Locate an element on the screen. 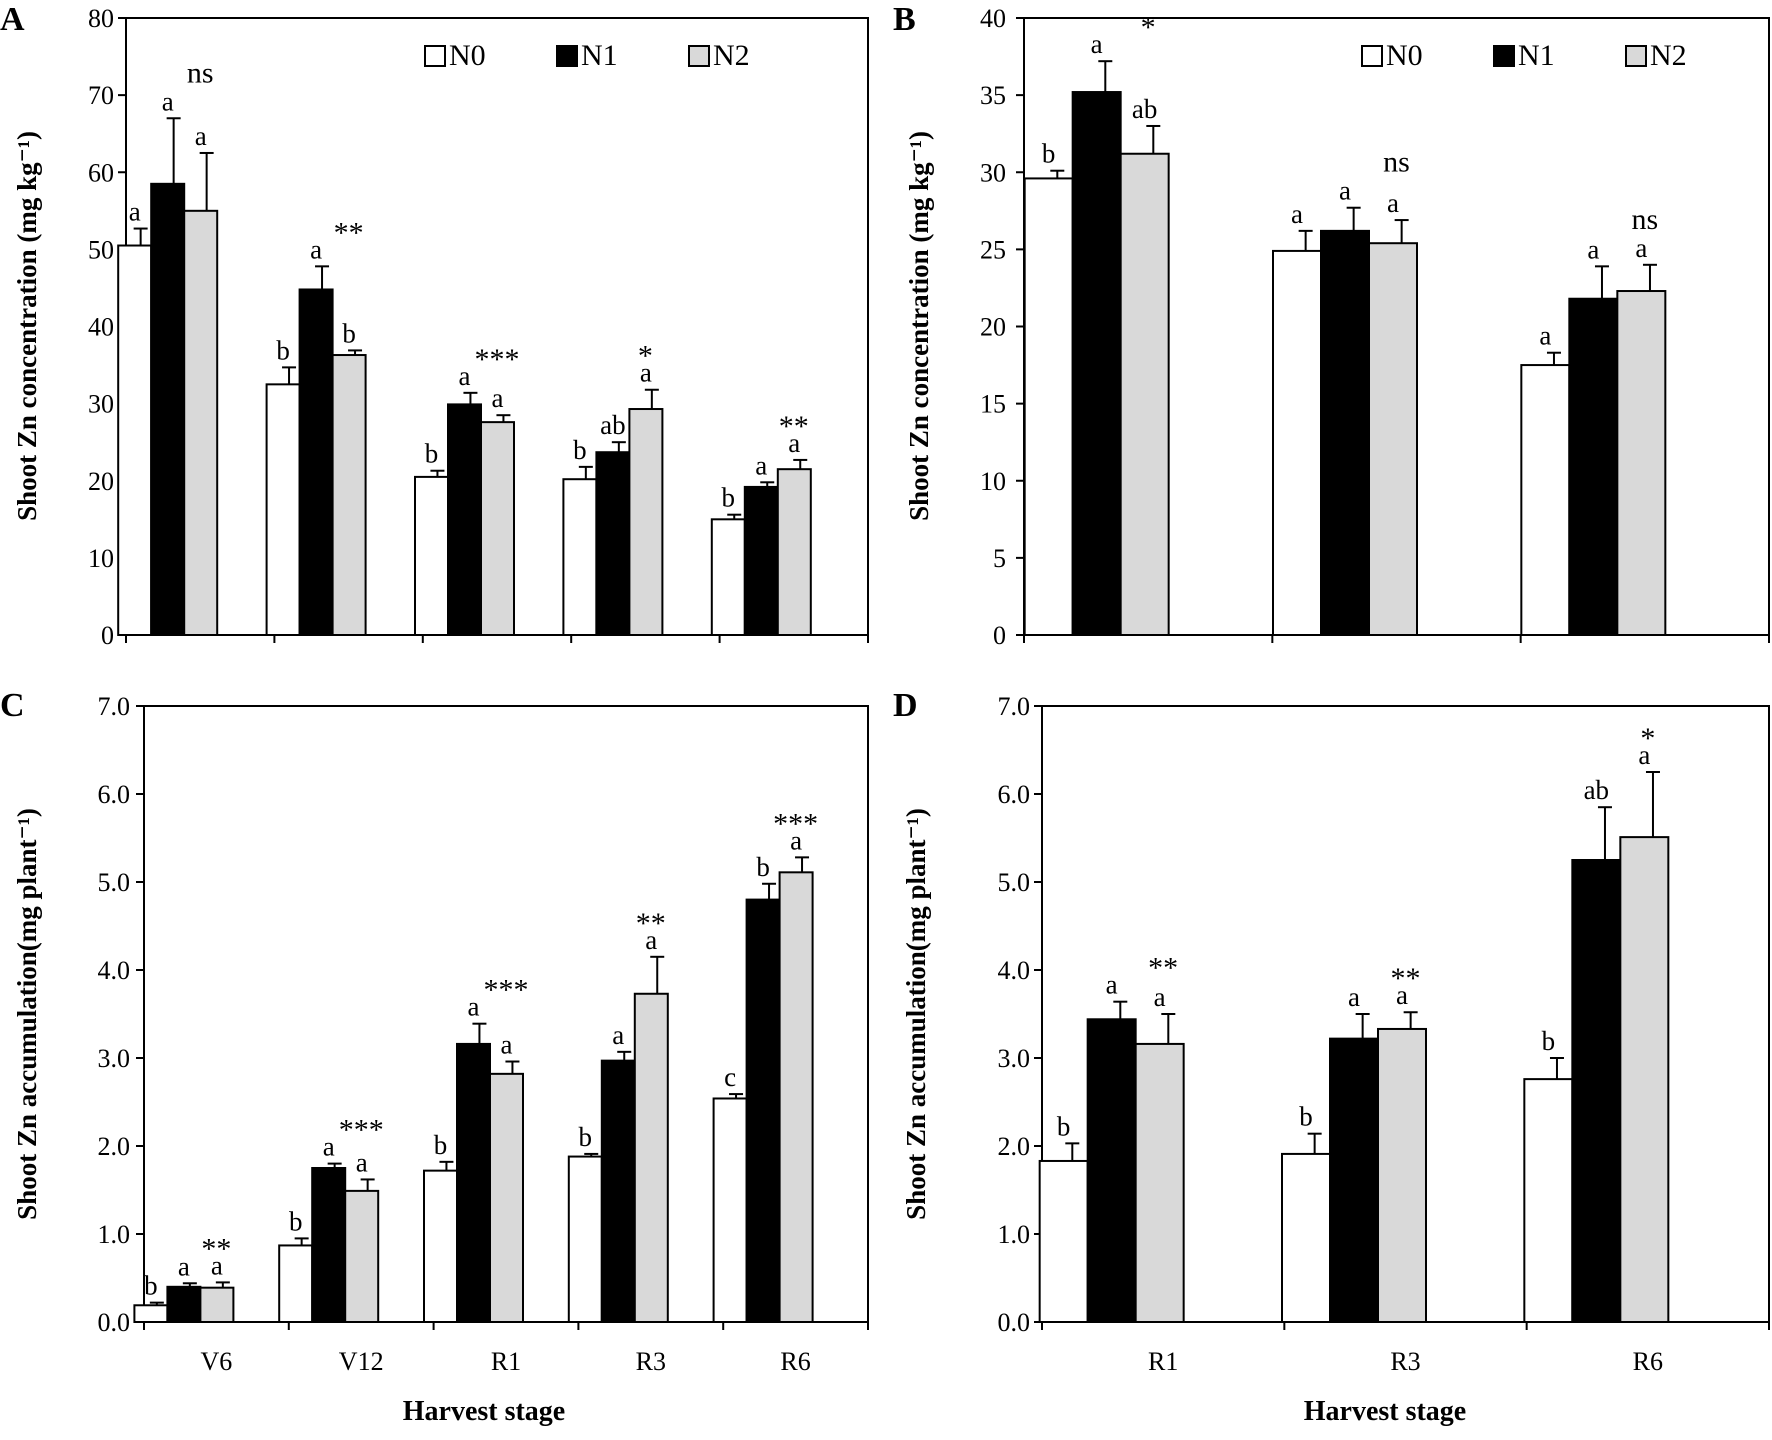 The width and height of the screenshot is (1772, 1440). panel-d-category-label: R1 is located at coordinates (1163, 1361).